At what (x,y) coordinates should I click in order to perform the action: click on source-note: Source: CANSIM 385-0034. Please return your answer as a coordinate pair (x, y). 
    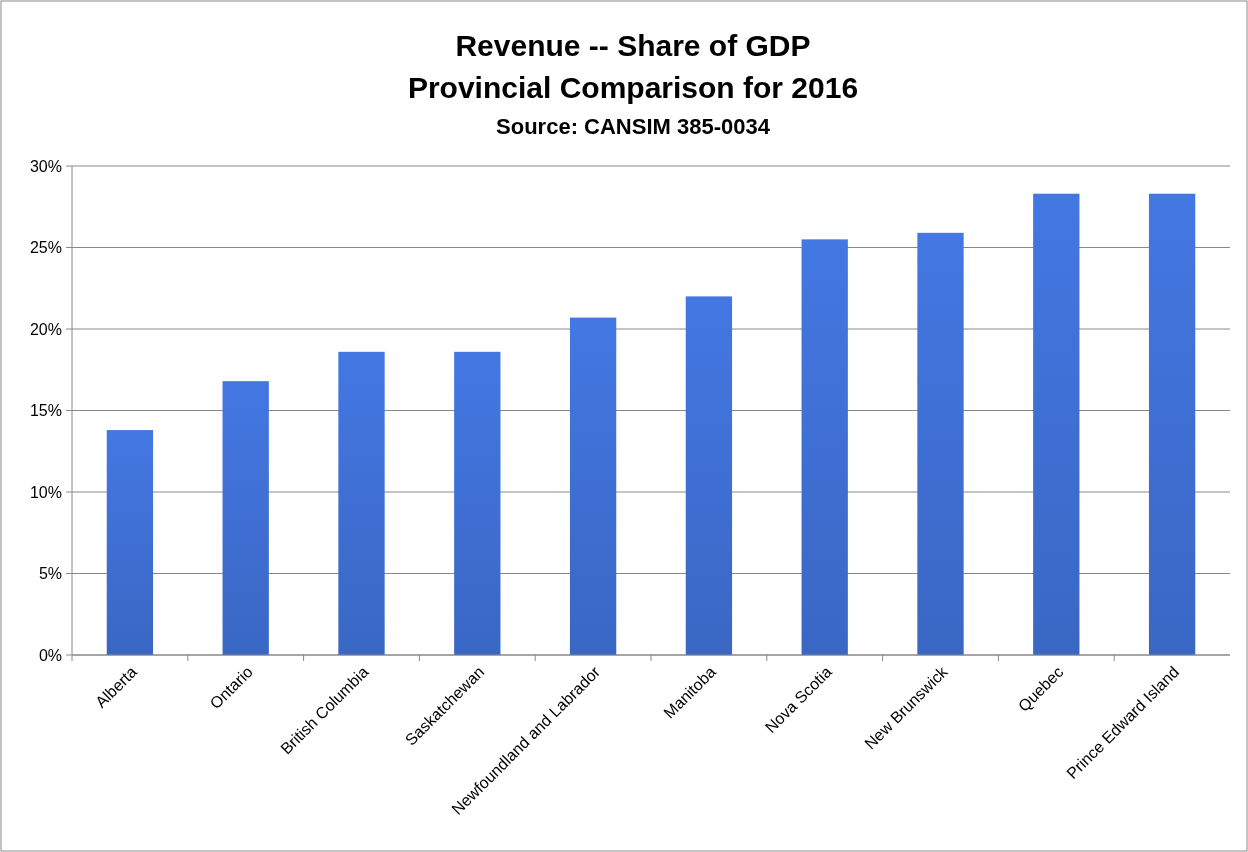
    Looking at the image, I should click on (633, 126).